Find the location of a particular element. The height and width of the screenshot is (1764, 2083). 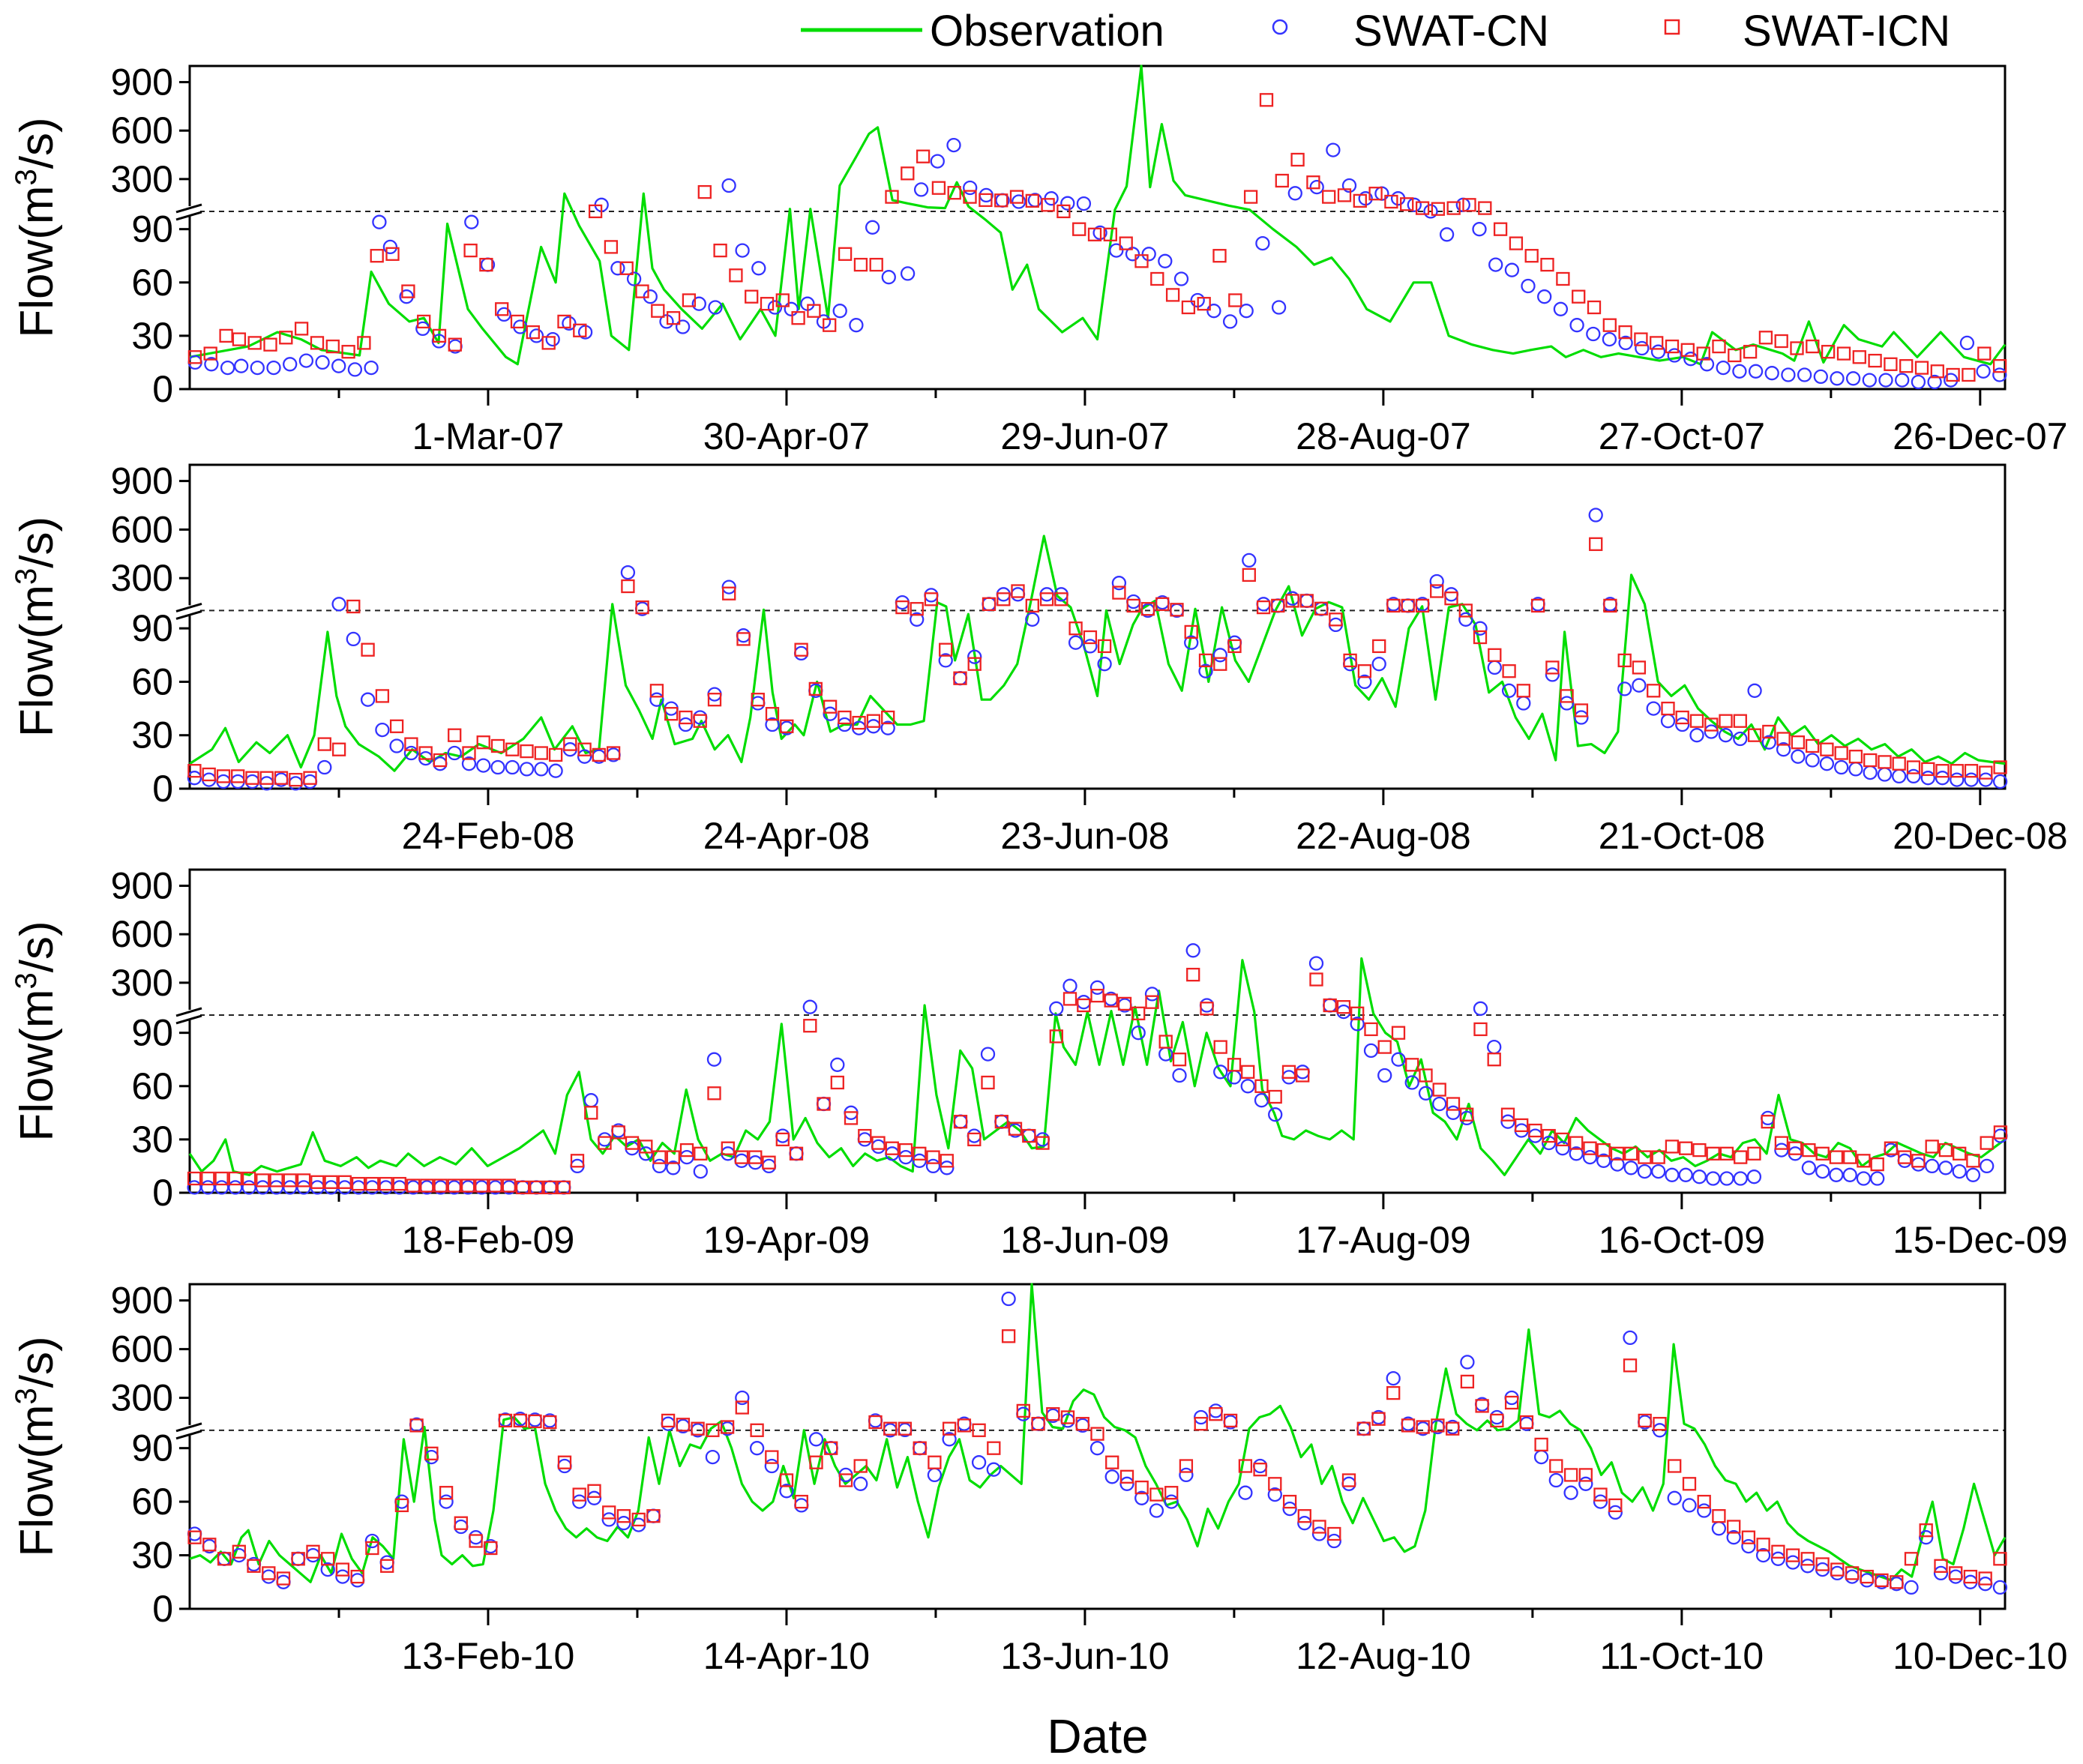

y-tick-label: 60 is located at coordinates (152, 1502).